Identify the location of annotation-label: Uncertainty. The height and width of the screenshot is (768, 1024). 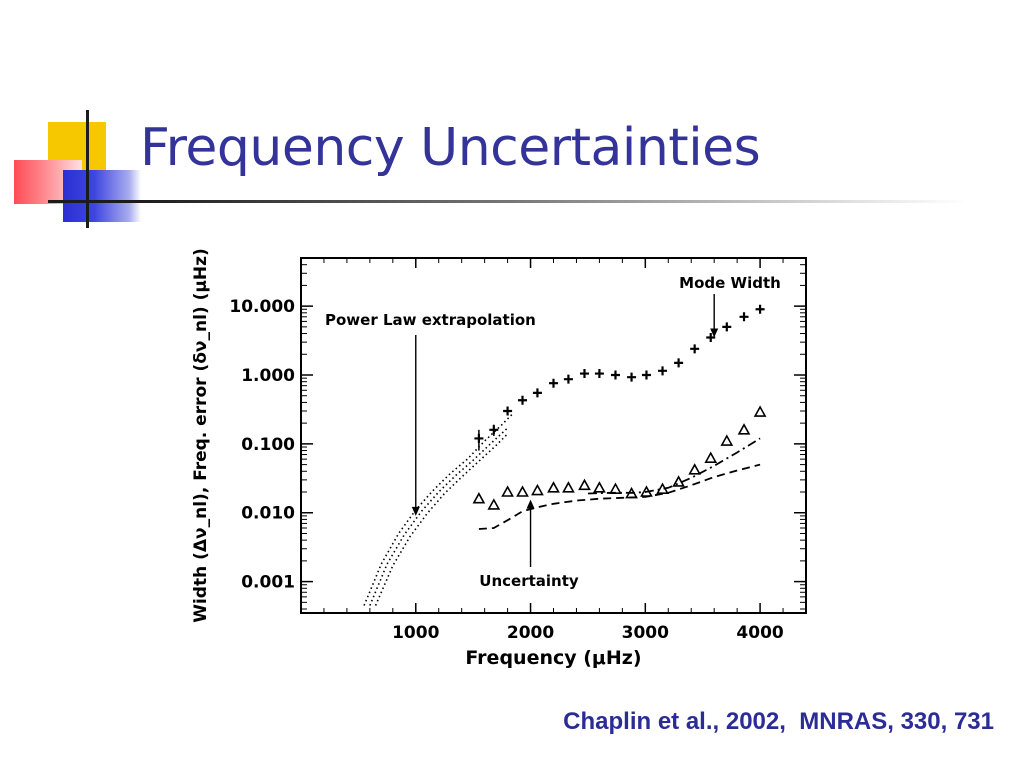
(529, 581).